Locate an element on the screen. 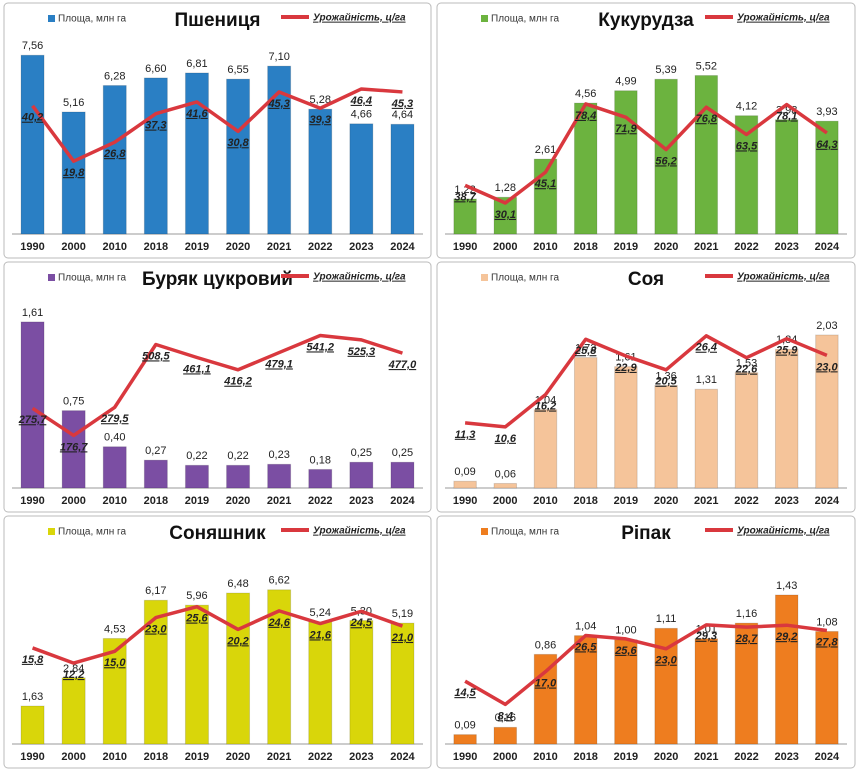  chart-title: Ріпак is located at coordinates (646, 533).